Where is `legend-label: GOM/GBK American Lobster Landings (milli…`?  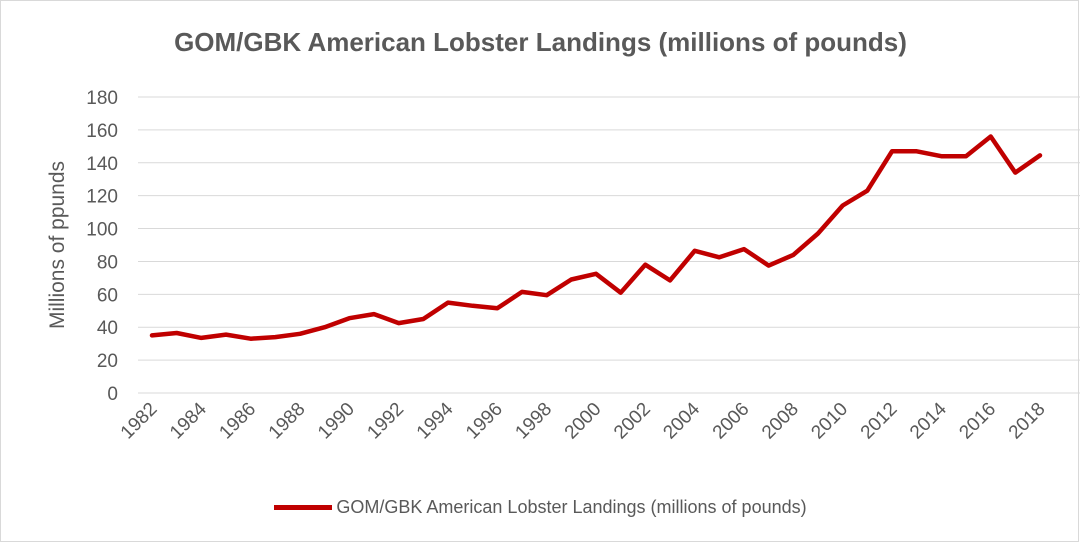
legend-label: GOM/GBK American Lobster Landings (milli… is located at coordinates (571, 507).